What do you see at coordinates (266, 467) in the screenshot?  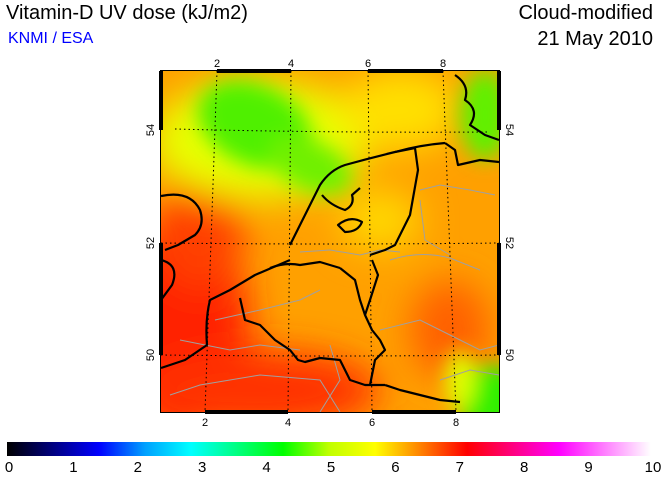 I see `colorbar-tick-label: 4` at bounding box center [266, 467].